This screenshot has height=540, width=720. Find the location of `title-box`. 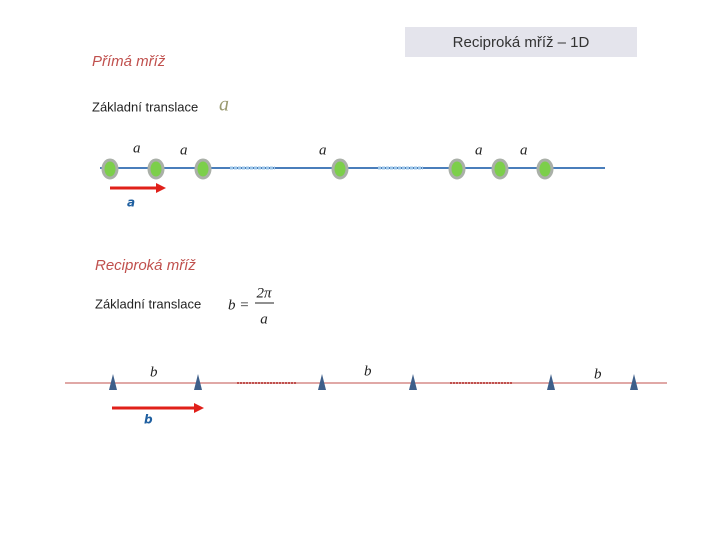

title-box is located at coordinates (521, 42).